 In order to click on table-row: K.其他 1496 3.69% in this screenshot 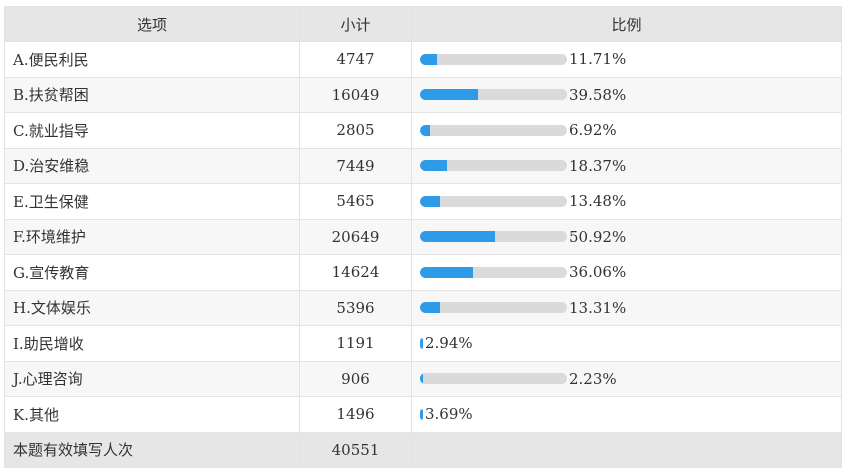, I will do `click(423, 414)`.